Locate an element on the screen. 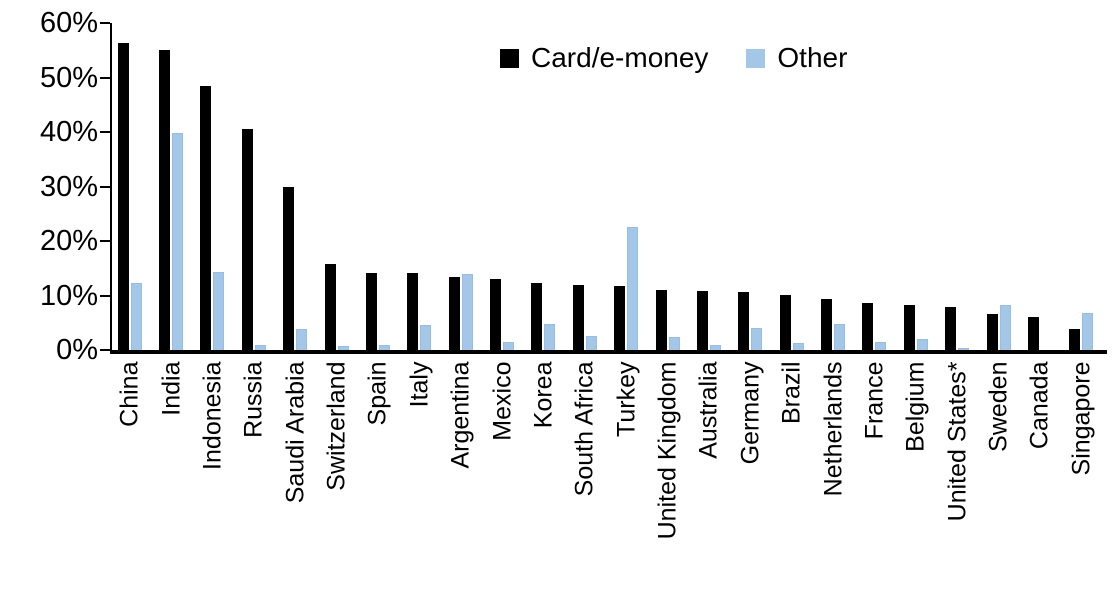 The height and width of the screenshot is (594, 1112). x-axis-label: Singapore is located at coordinates (1081, 418).